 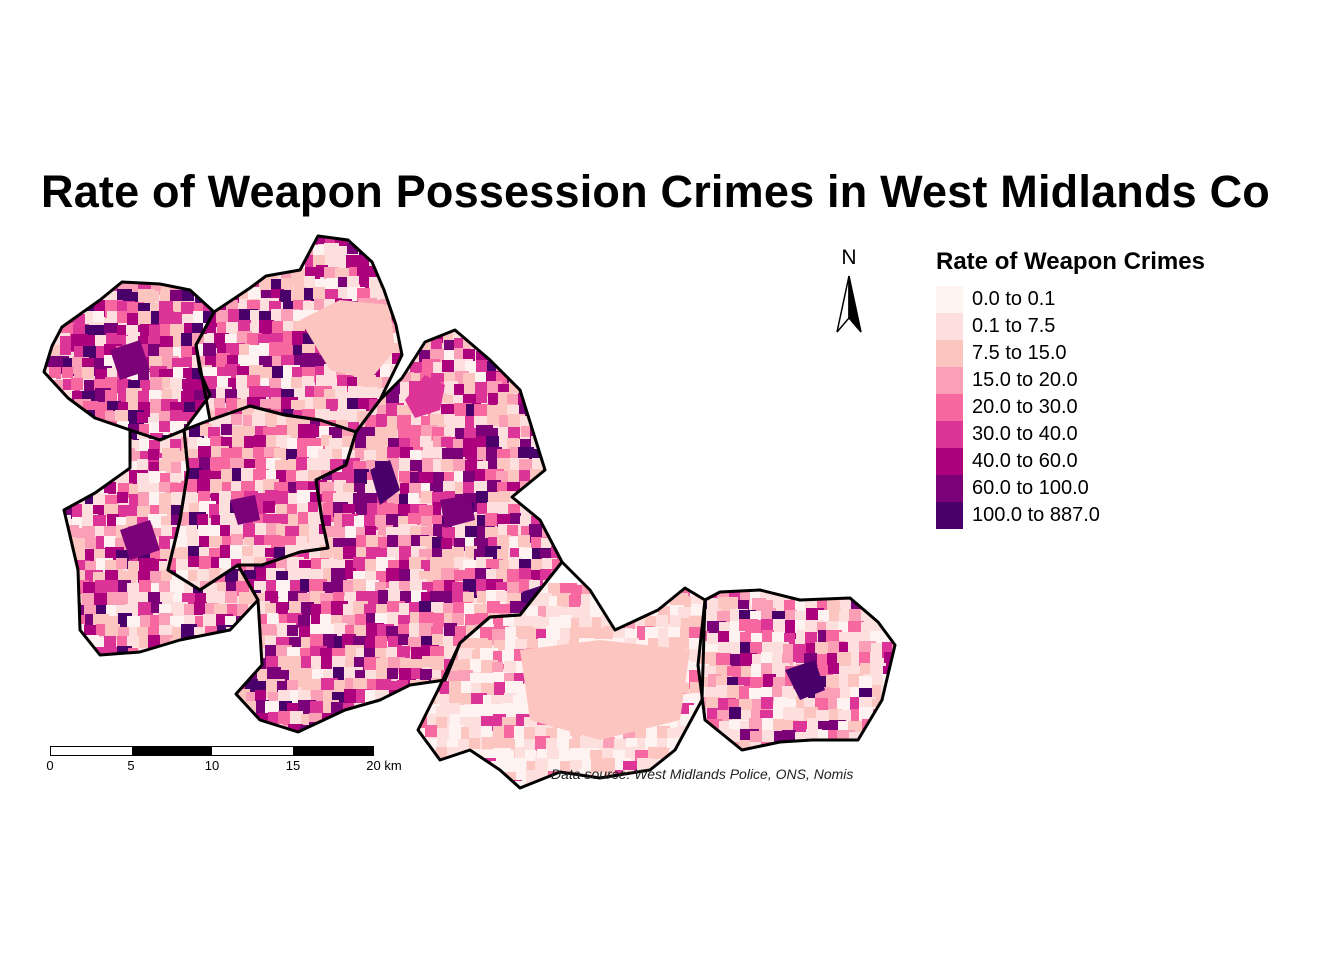 I want to click on scale-bar-labels: 0 5 10 15 20 km, so click(x=223, y=765).